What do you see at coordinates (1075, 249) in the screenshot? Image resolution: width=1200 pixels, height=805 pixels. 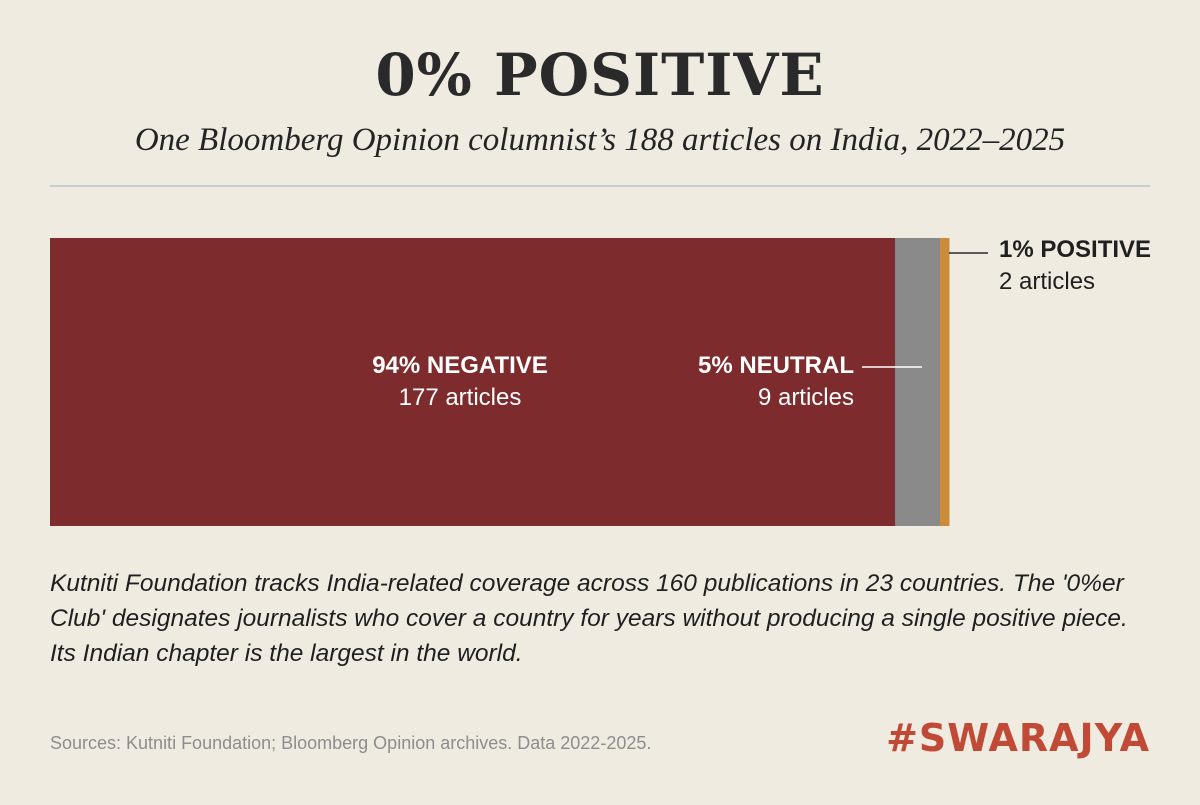 I see `positive-label: 1% POSITIVE` at bounding box center [1075, 249].